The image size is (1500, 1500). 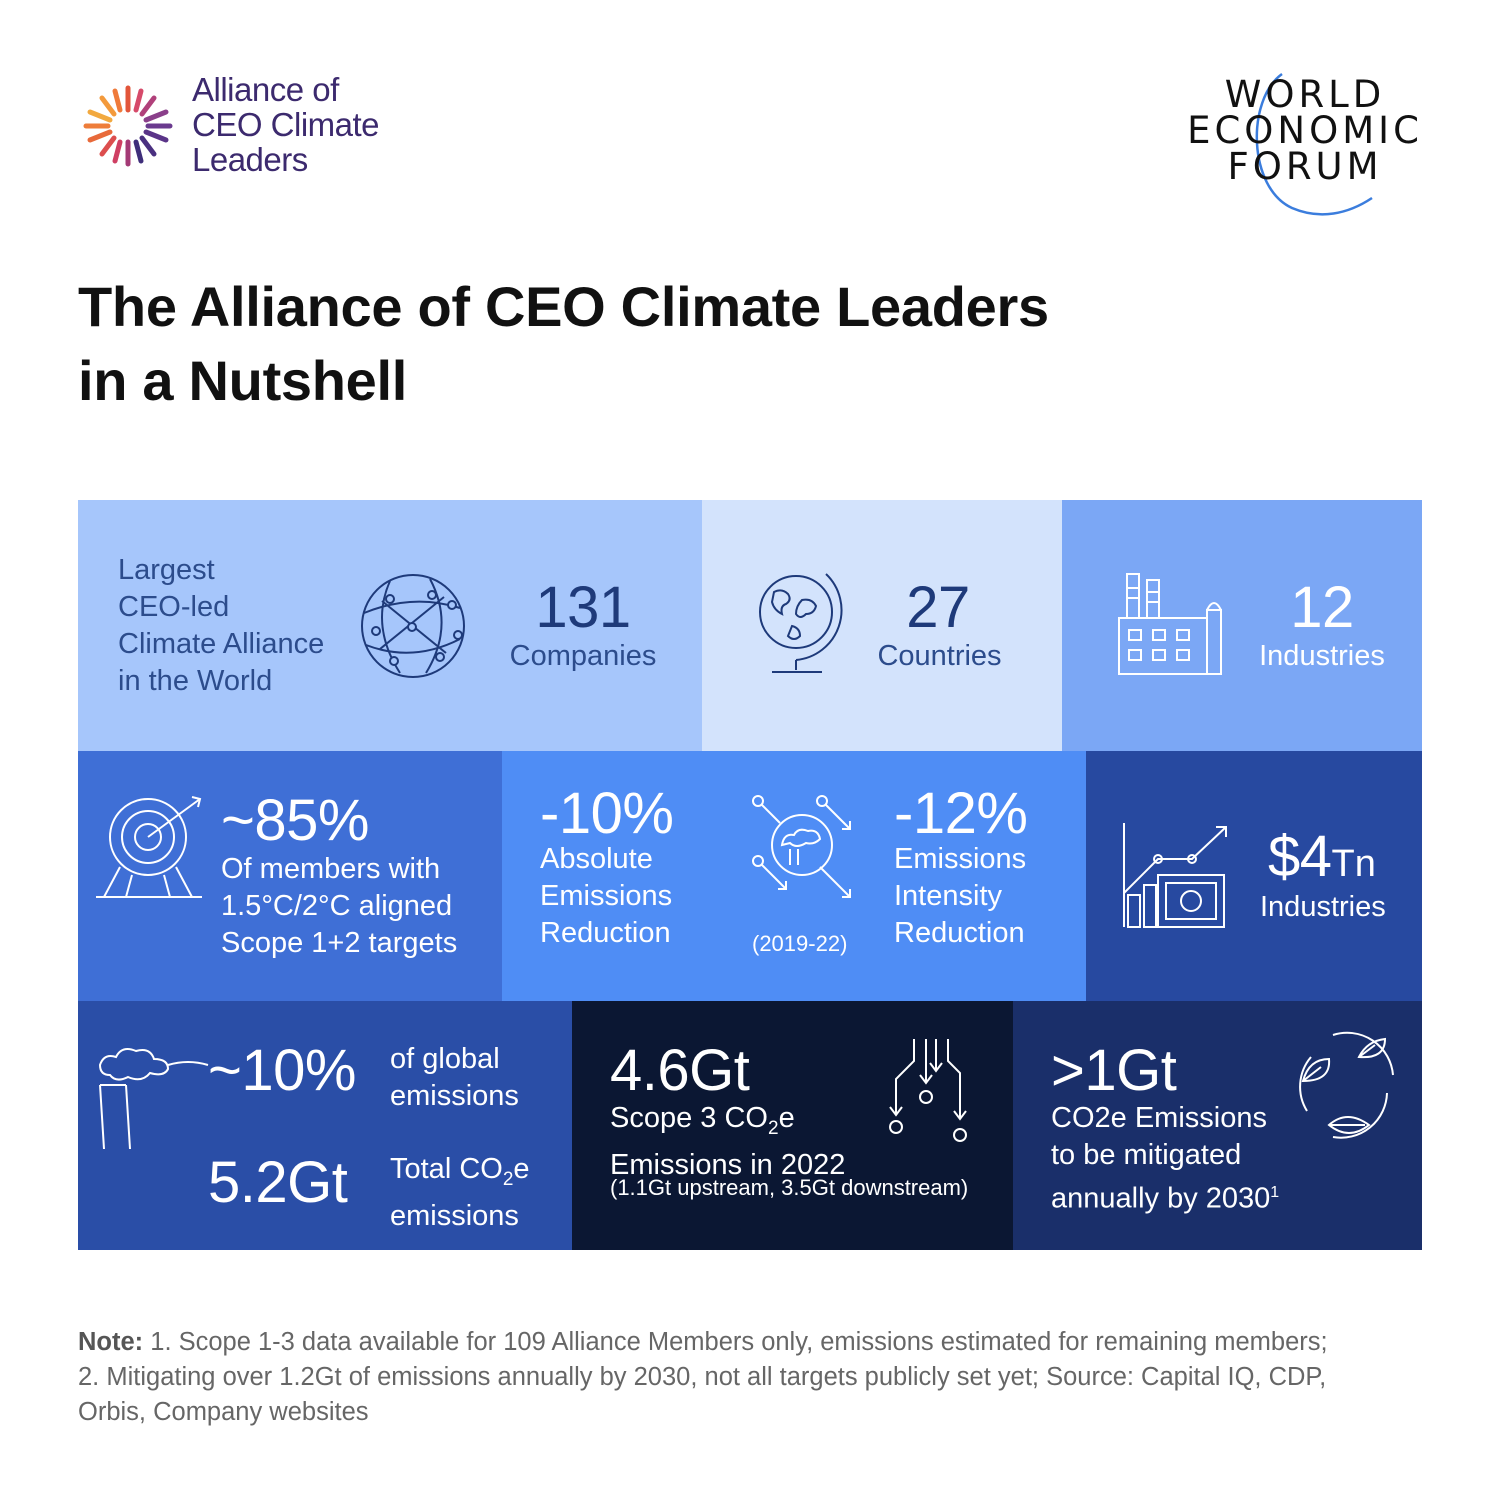 What do you see at coordinates (1114, 1070) in the screenshot?
I see `mitigated-value: >1Gt` at bounding box center [1114, 1070].